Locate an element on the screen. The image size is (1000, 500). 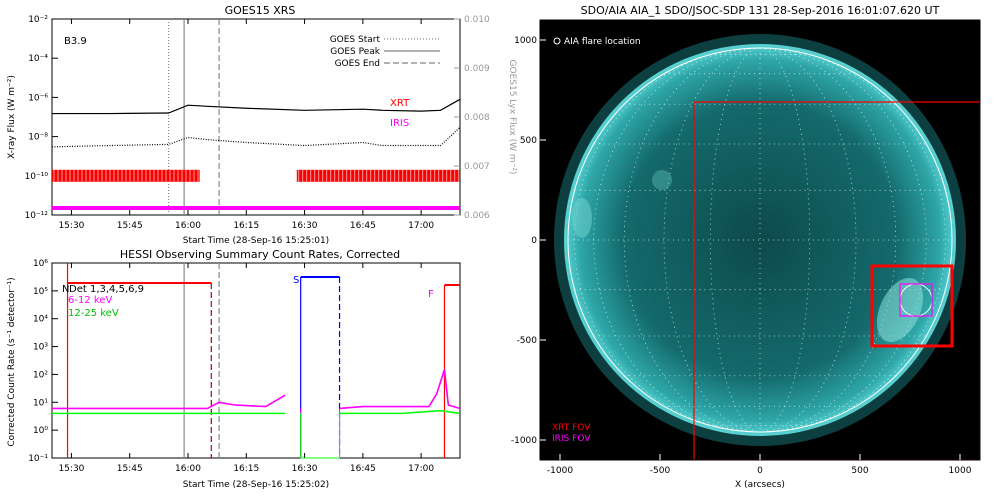
hessi-ylabel: Corrected Count Rate (s⁻¹ detector⁻¹) is located at coordinates (12, 361).